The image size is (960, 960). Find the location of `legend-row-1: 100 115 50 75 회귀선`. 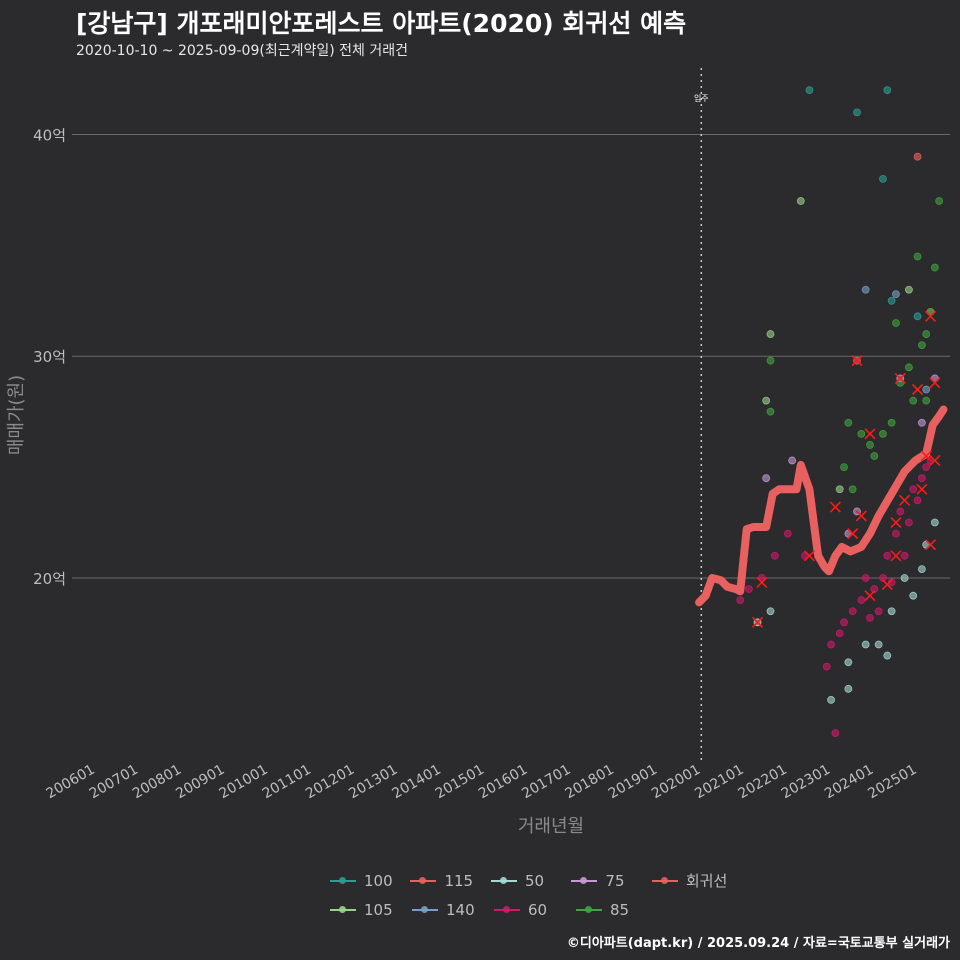

legend-row-1: 100 115 50 75 회귀선 is located at coordinates (540, 880).